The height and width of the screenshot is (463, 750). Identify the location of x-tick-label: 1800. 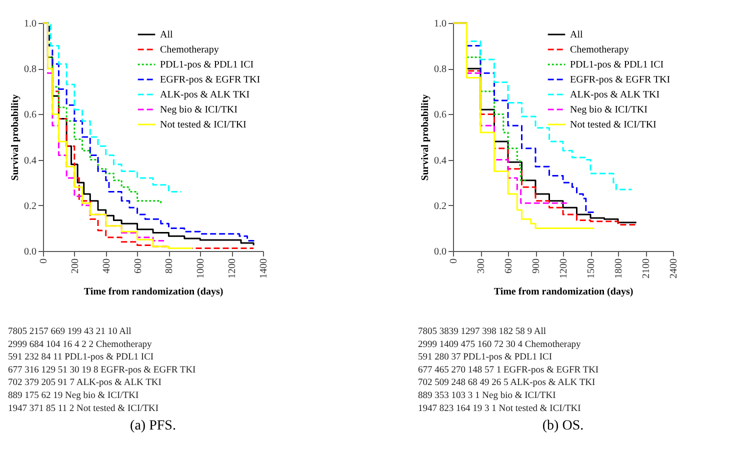
(619, 268).